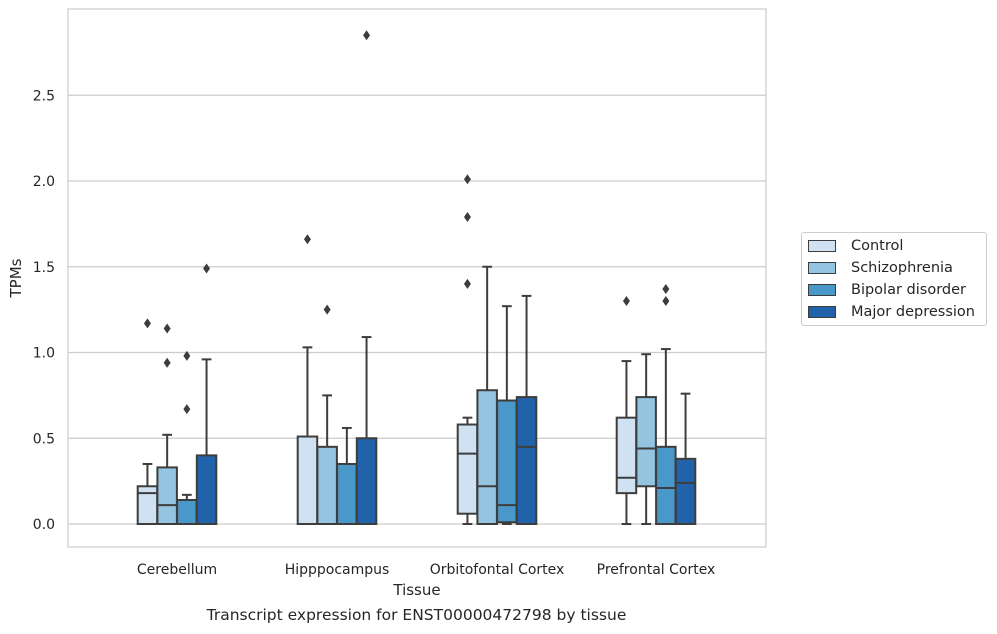 This screenshot has height=634, width=997. I want to click on y-tick-label: 2.0, so click(44, 182).